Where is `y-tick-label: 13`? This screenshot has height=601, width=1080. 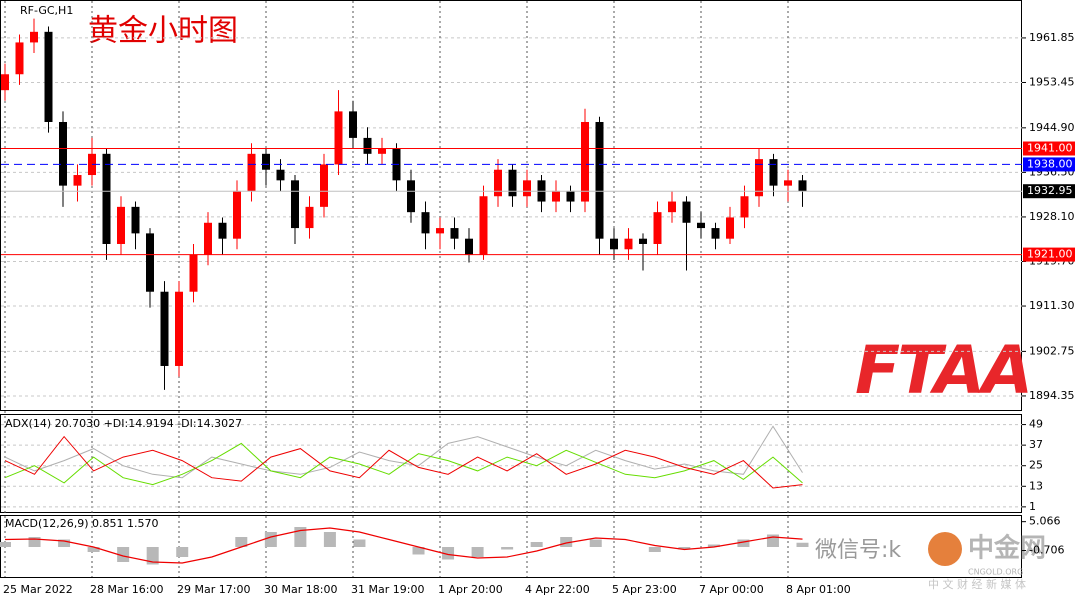
y-tick-label: 13 is located at coordinates (1036, 485).